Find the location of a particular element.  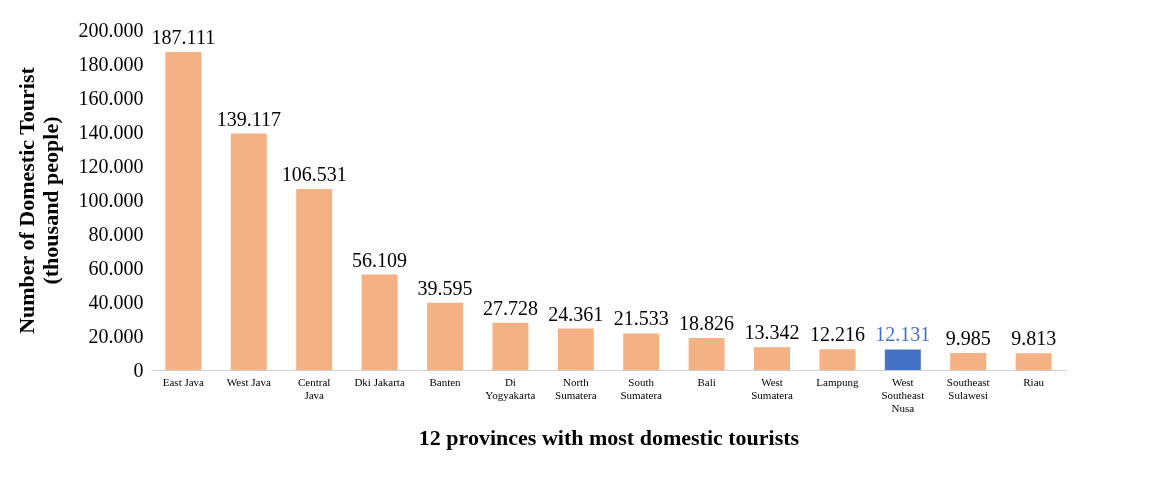

y-axis-title: Number of Domestic Tourist (thousand people) is located at coordinates (38, 200).